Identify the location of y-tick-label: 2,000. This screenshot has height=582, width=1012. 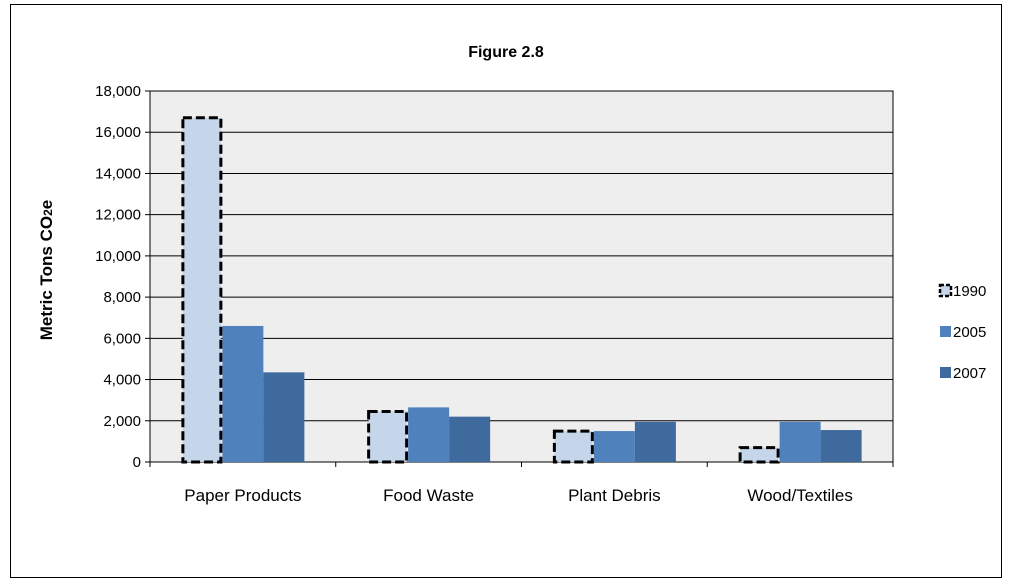
(122, 421).